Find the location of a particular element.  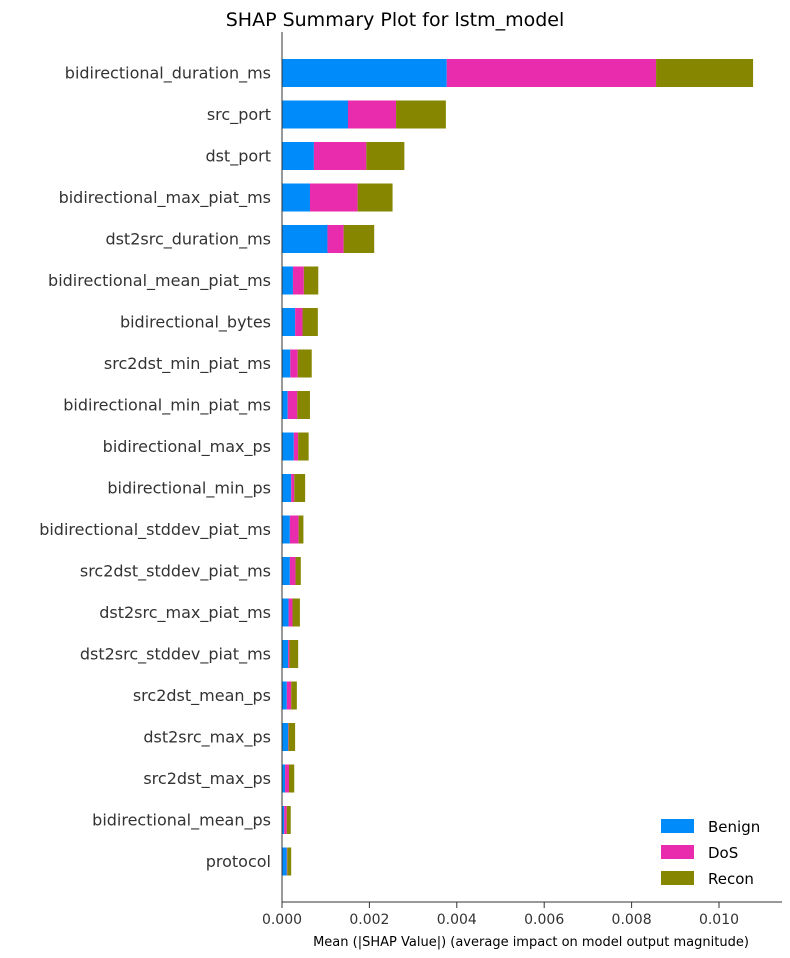

feature-label: bidirectional_bytes is located at coordinates (195, 323).